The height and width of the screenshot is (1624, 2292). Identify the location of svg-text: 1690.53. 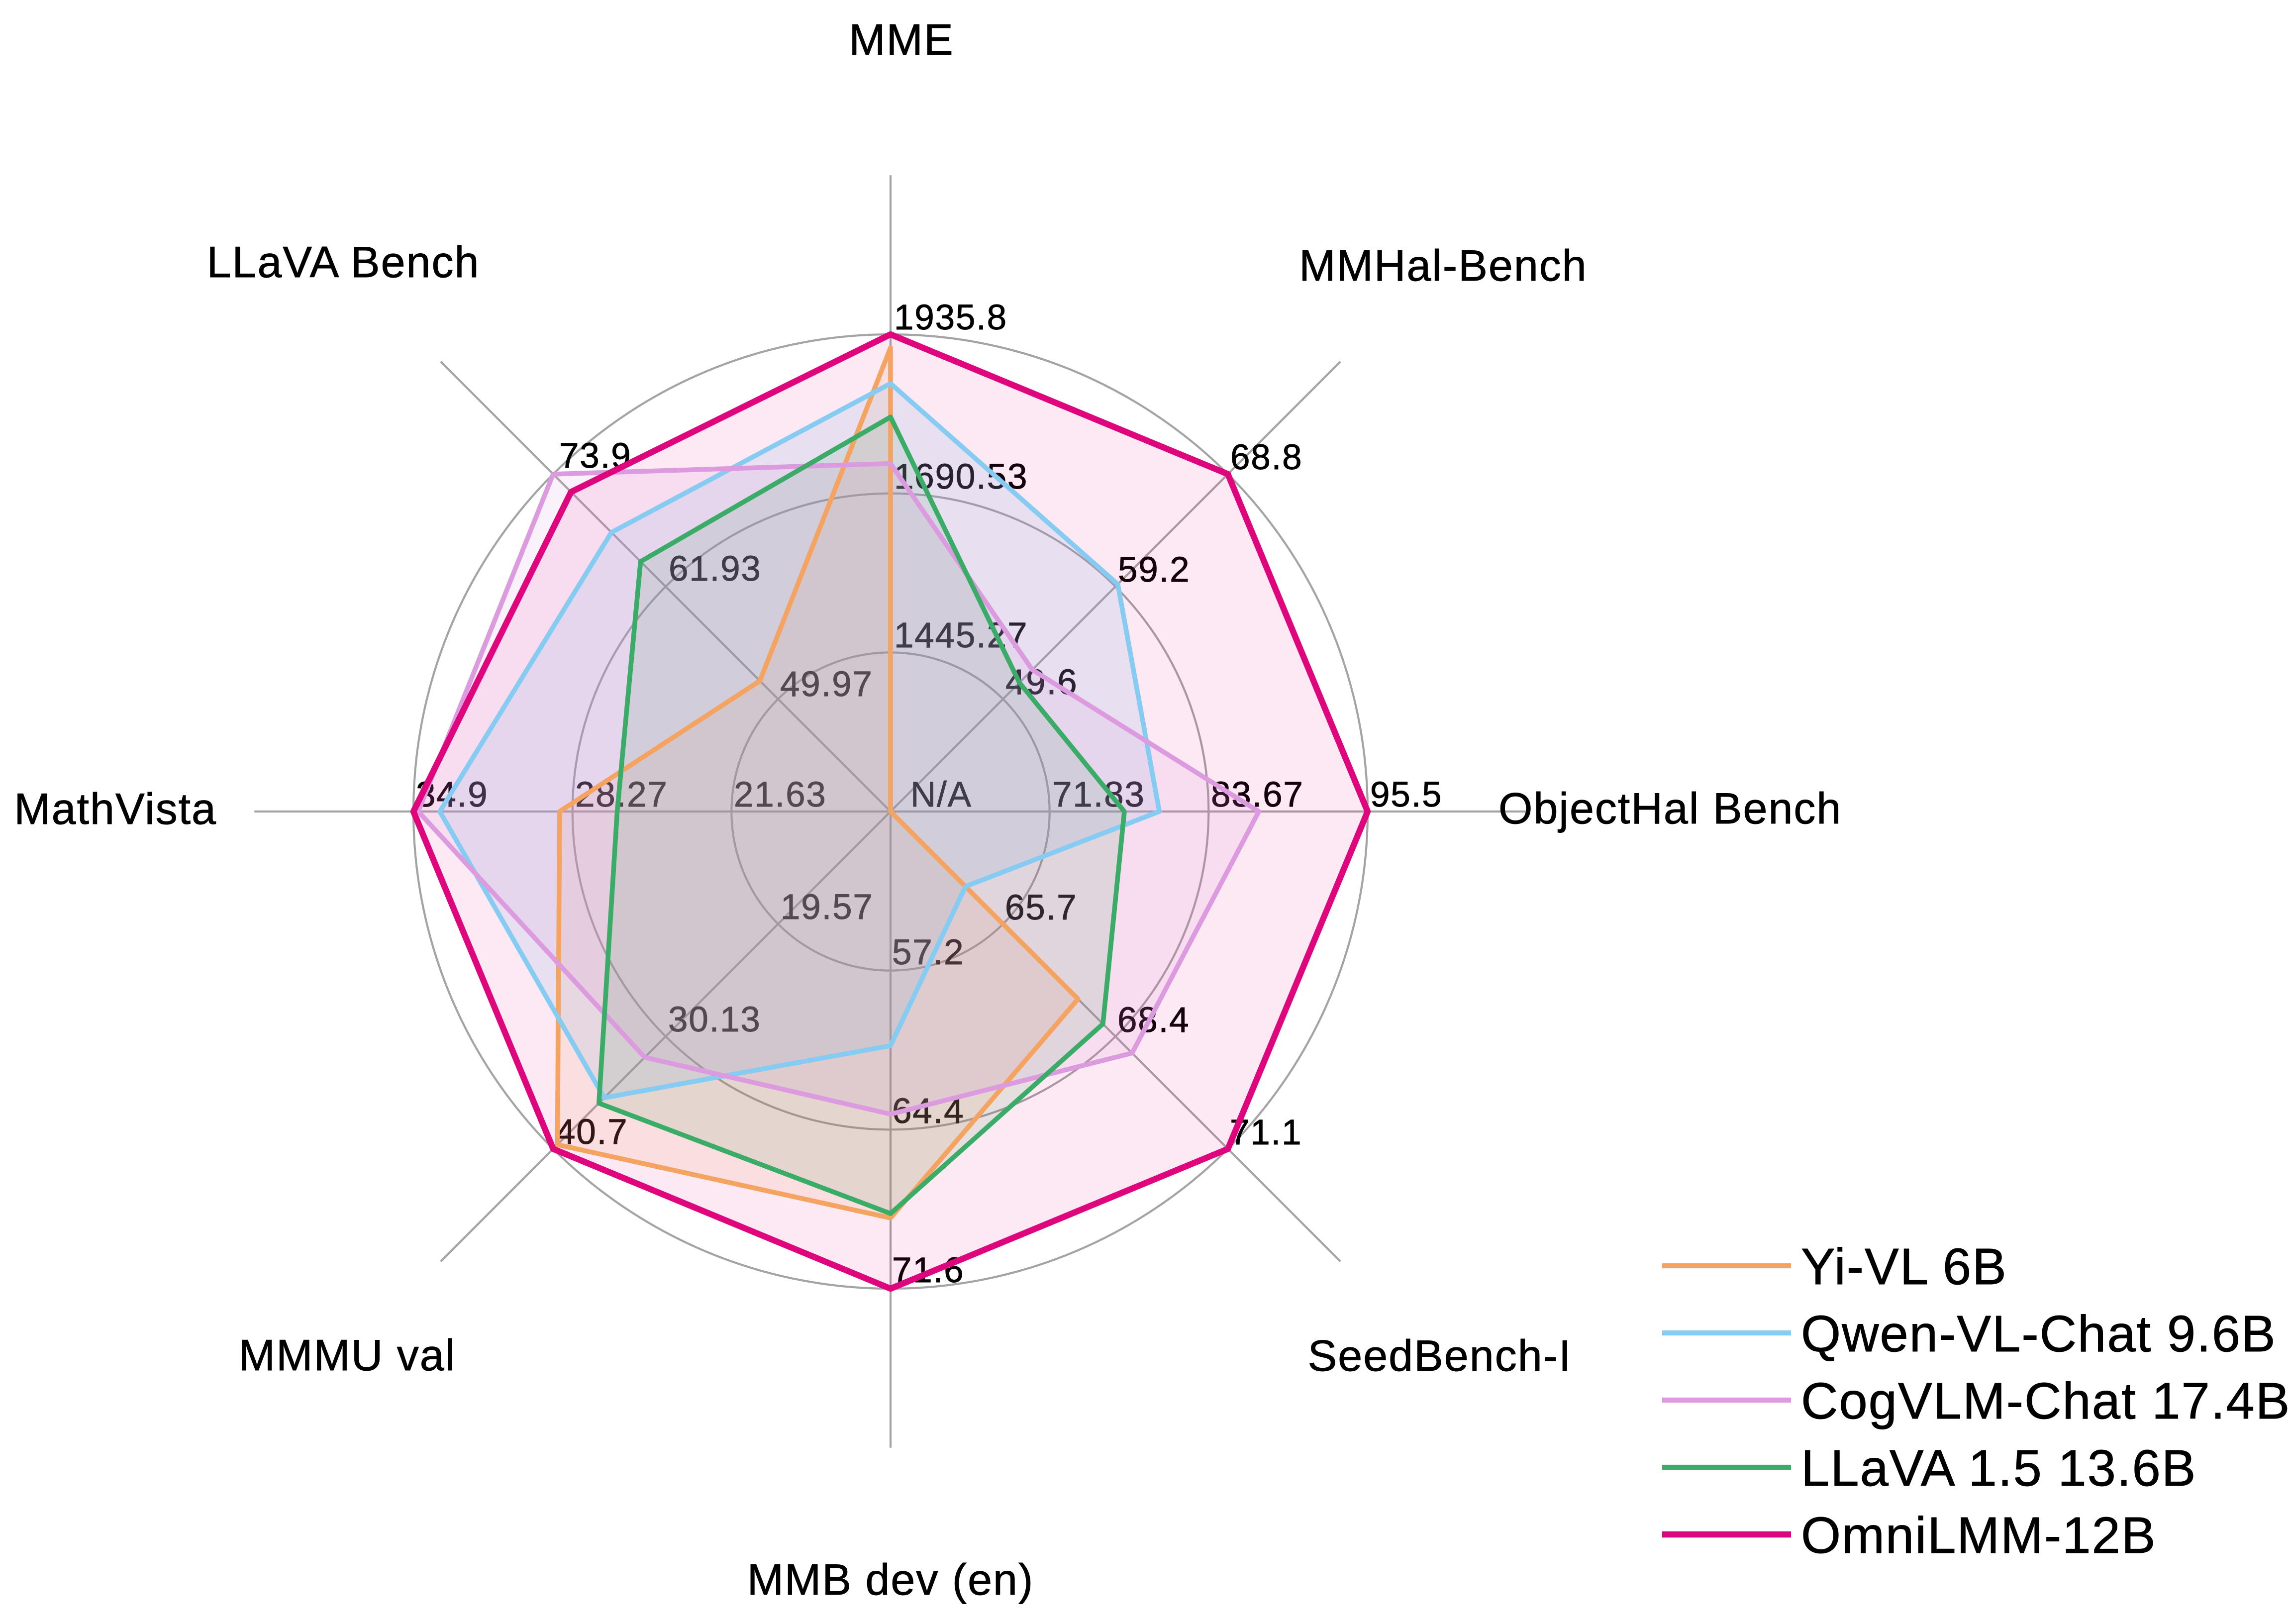
(961, 477).